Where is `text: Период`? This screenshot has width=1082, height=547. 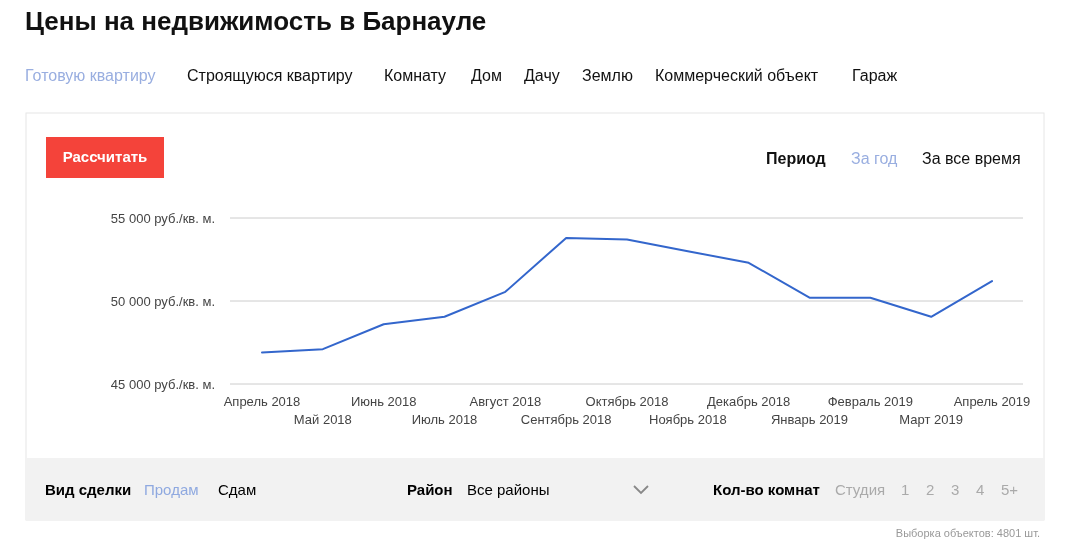 text: Период is located at coordinates (796, 158).